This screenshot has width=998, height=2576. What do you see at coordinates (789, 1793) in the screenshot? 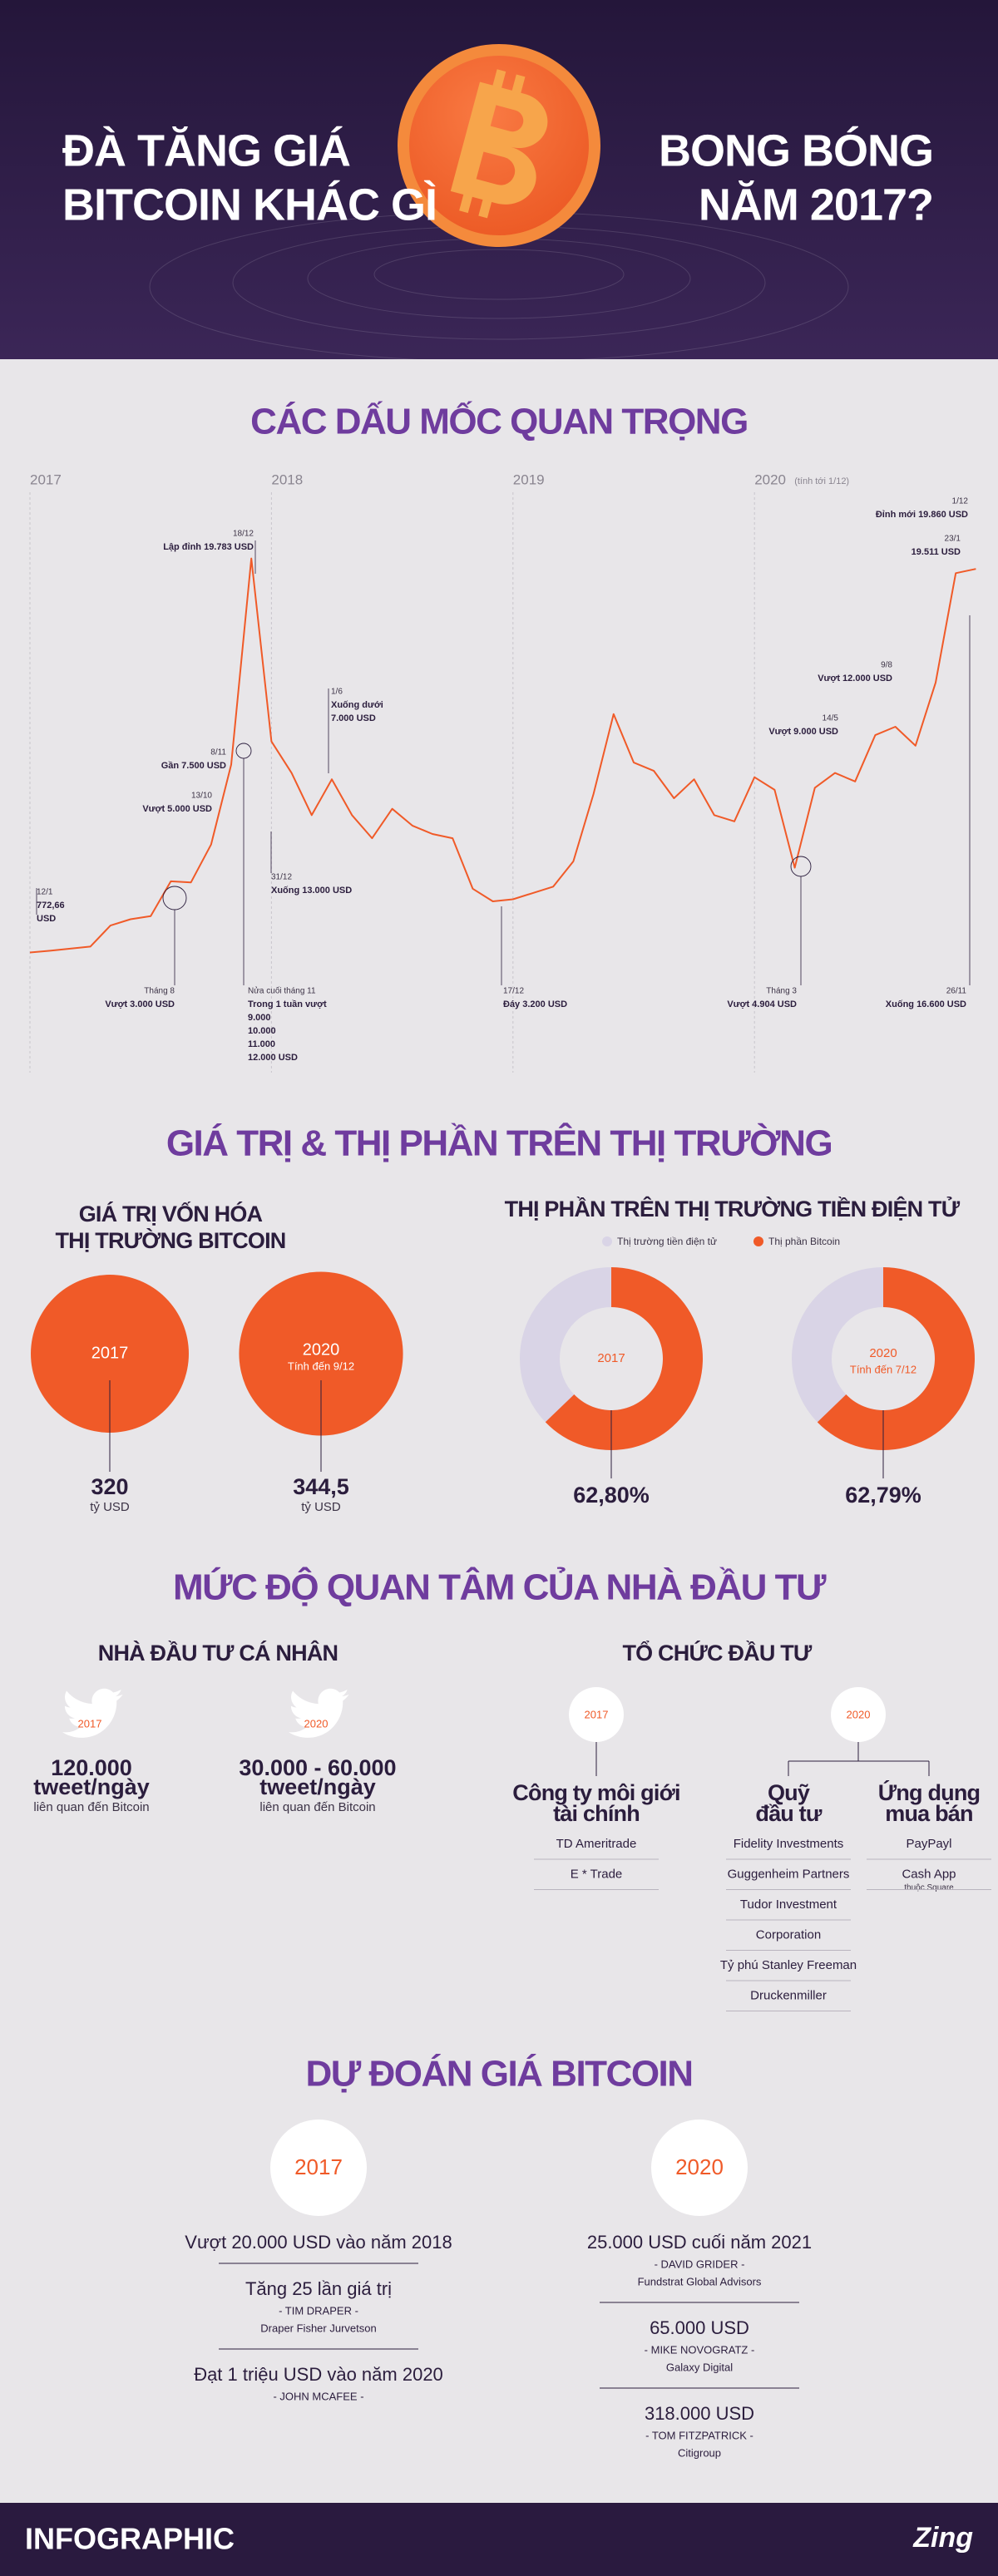
I see `column-label: Quỹ` at bounding box center [789, 1793].